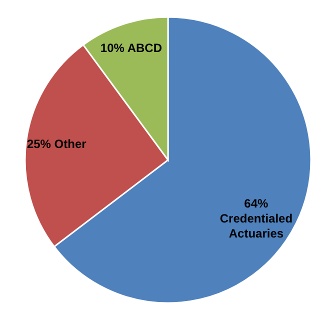  I want to click on slice-label: 10% ABCD, so click(131, 47).